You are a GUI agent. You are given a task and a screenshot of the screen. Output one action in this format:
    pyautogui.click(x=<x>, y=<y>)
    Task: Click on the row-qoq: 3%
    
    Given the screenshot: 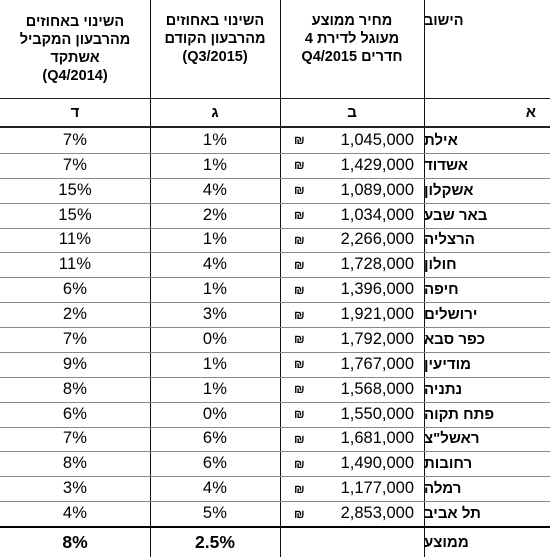 What is the action you would take?
    pyautogui.click(x=215, y=314)
    